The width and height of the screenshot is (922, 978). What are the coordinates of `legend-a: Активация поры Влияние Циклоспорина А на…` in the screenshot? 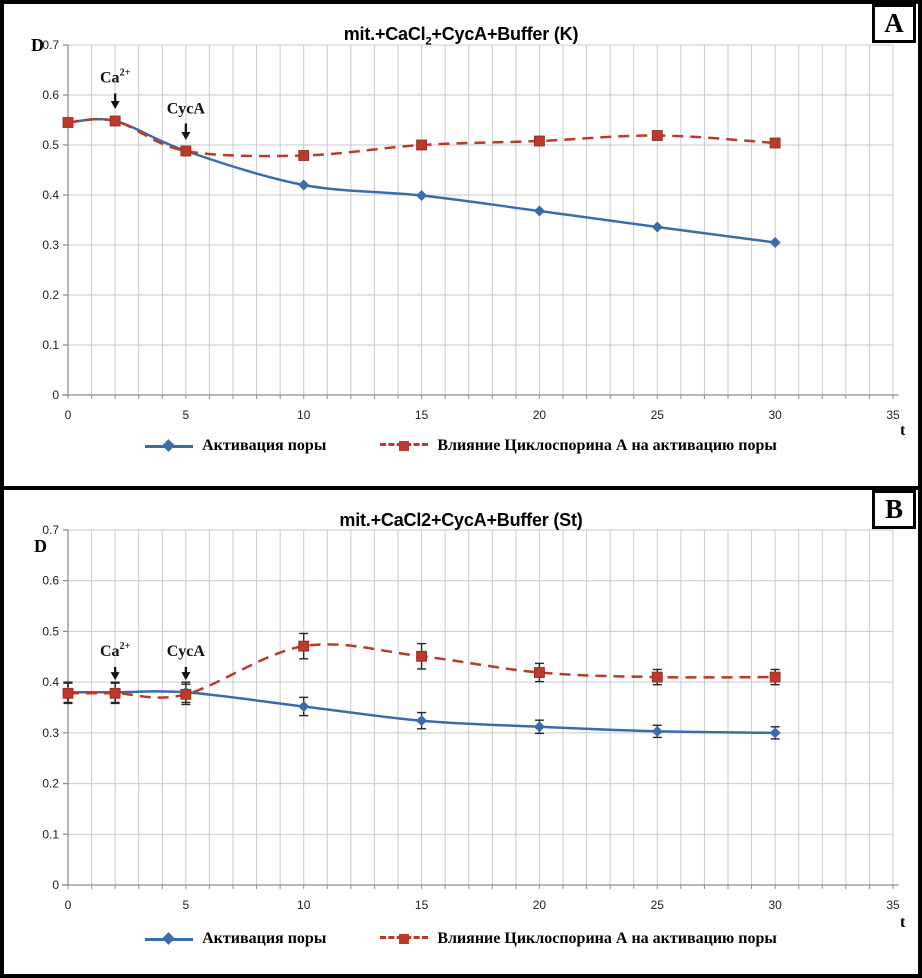 It's located at (461, 446).